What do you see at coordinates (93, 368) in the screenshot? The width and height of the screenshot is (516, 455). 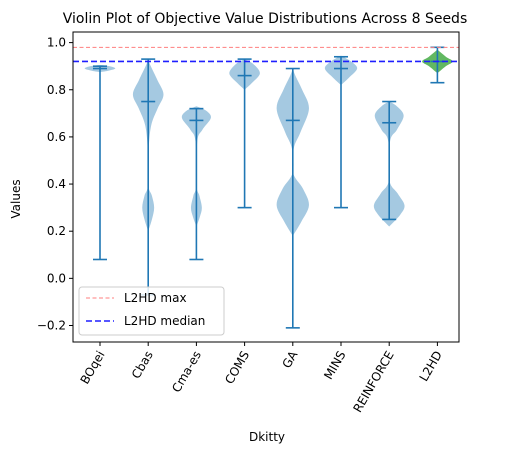 I see `x-tick-label: BOqei` at bounding box center [93, 368].